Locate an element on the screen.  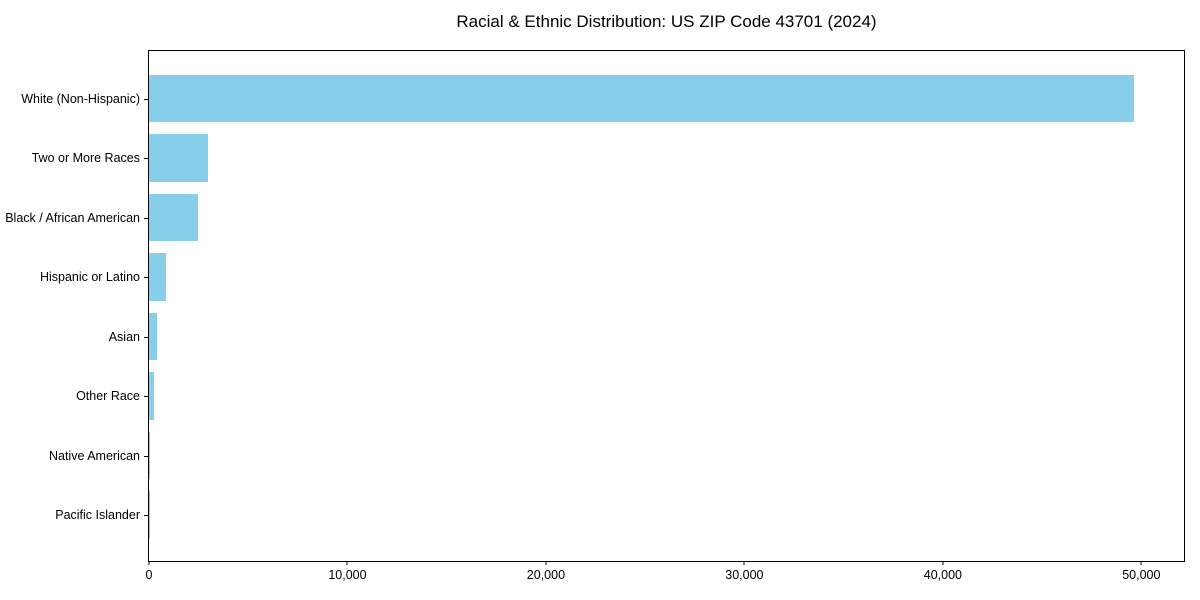
x-tick-label: 50,000 is located at coordinates (1141, 575).